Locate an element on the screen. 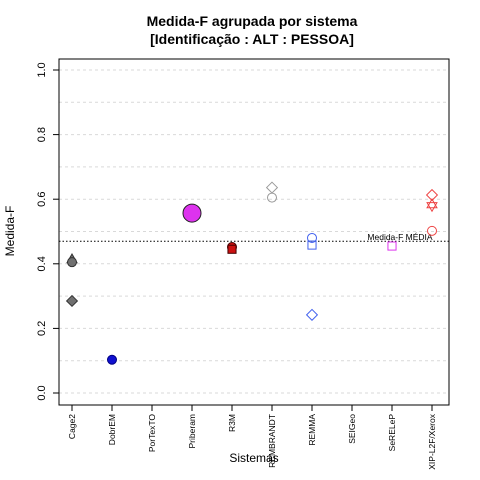  x-tick-label: REMBRANDT is located at coordinates (272, 441).